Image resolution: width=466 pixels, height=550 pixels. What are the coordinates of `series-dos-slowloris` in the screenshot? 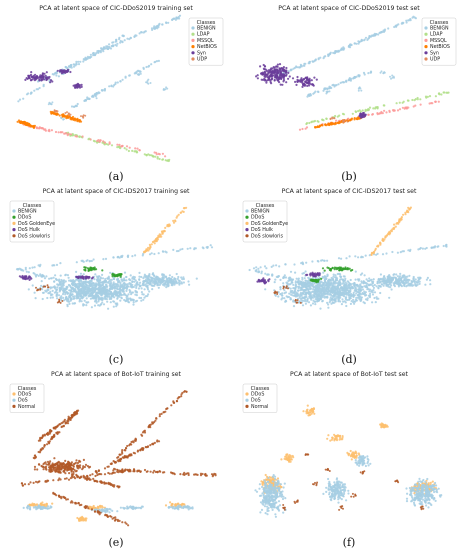 It's located at (49, 294).